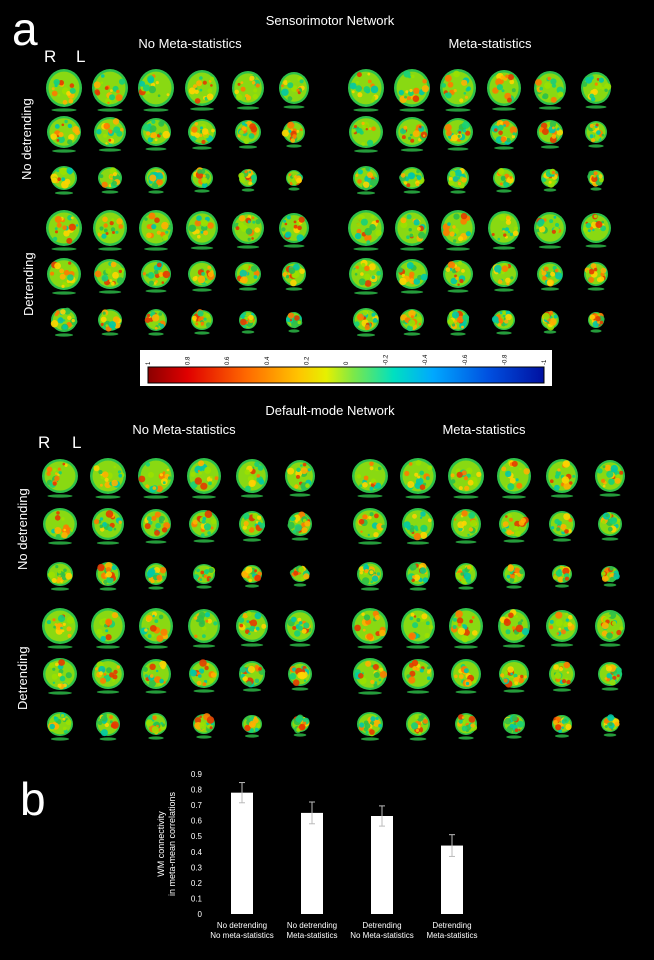 Image resolution: width=654 pixels, height=960 pixels. Describe the element at coordinates (307, 360) in the screenshot. I see `colorbar-tick-label: 0.2` at that location.